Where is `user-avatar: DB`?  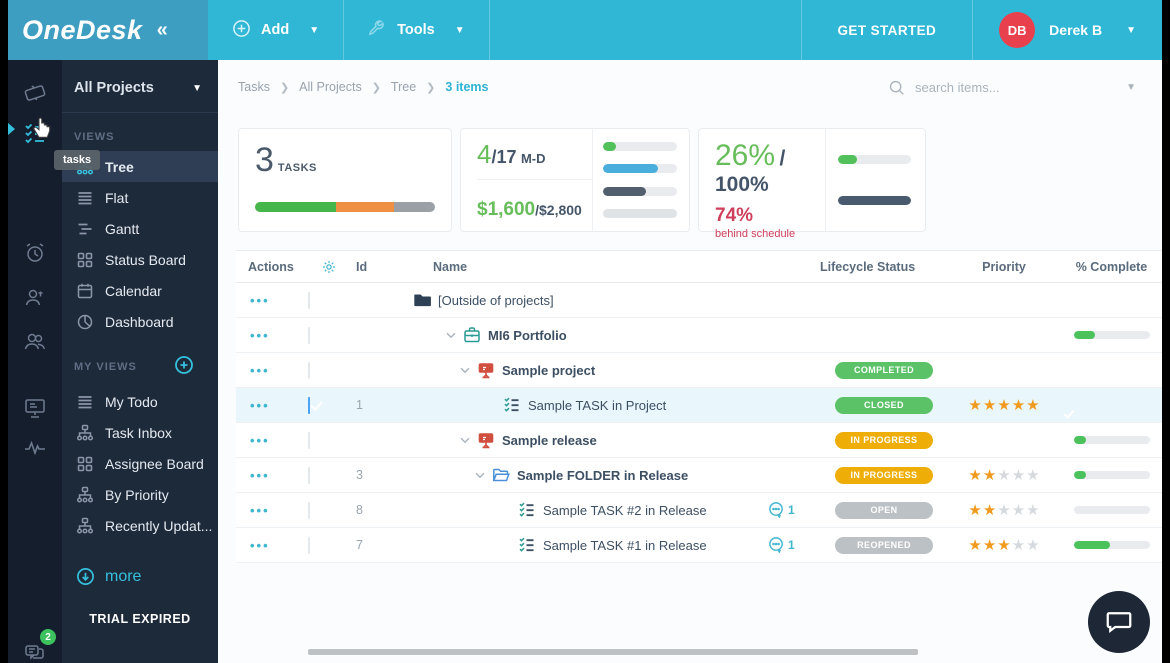 user-avatar: DB is located at coordinates (1017, 30).